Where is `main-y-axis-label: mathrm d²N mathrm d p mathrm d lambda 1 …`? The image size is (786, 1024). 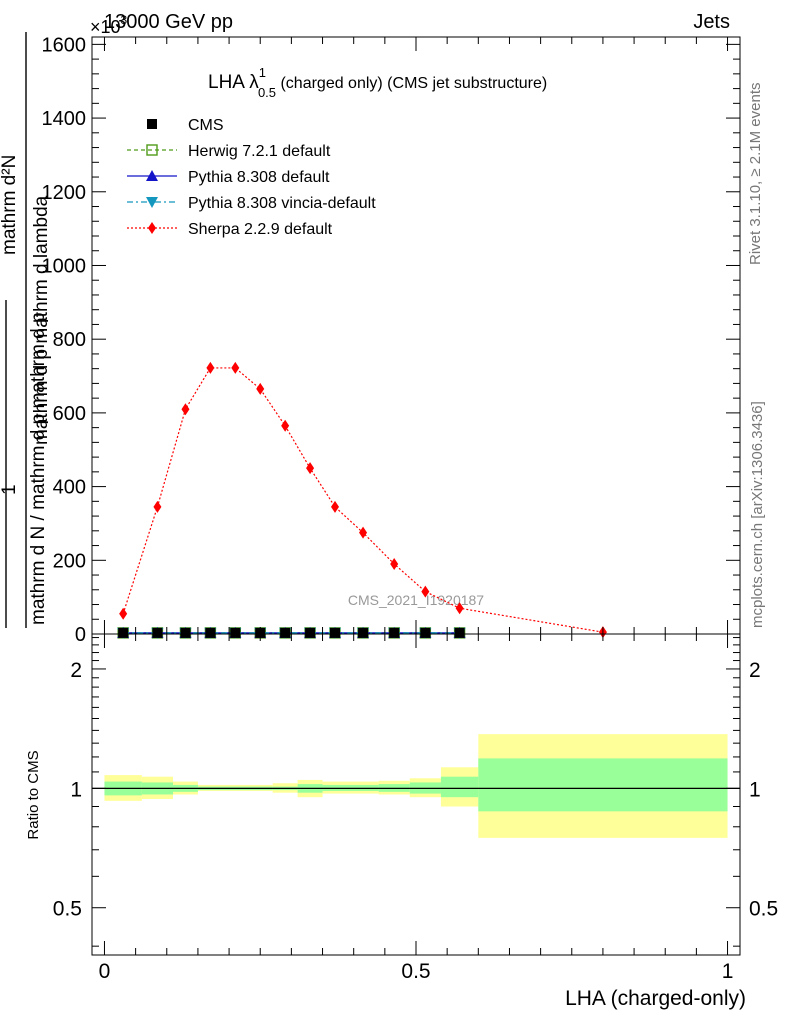
main-y-axis-label: mathrm d²N mathrm d p mathrm d lambda 1 … is located at coordinates (26, 330).